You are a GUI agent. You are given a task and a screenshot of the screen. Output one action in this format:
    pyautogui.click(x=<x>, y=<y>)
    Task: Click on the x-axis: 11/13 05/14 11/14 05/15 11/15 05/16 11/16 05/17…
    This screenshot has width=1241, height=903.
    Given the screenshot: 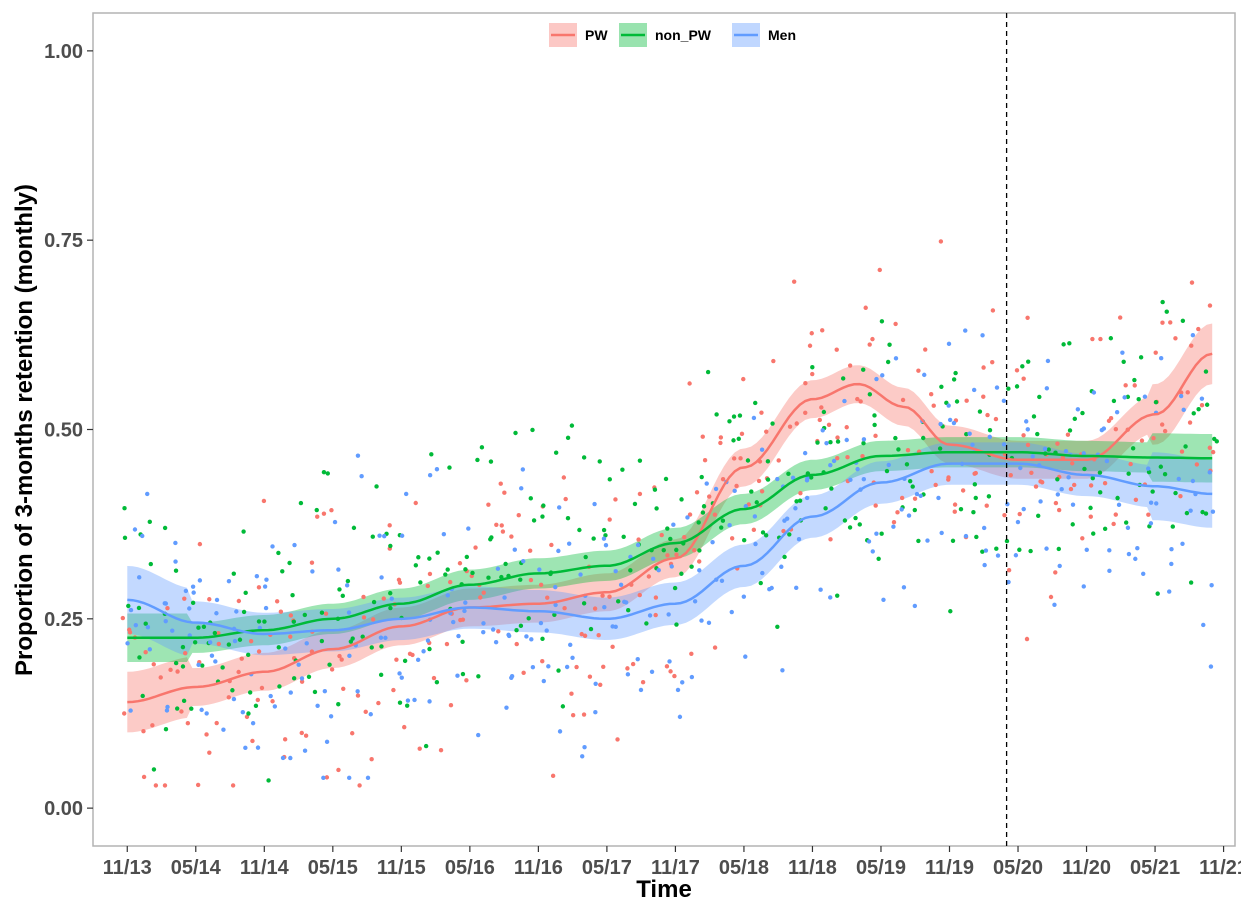 What is the action you would take?
    pyautogui.click(x=672, y=862)
    